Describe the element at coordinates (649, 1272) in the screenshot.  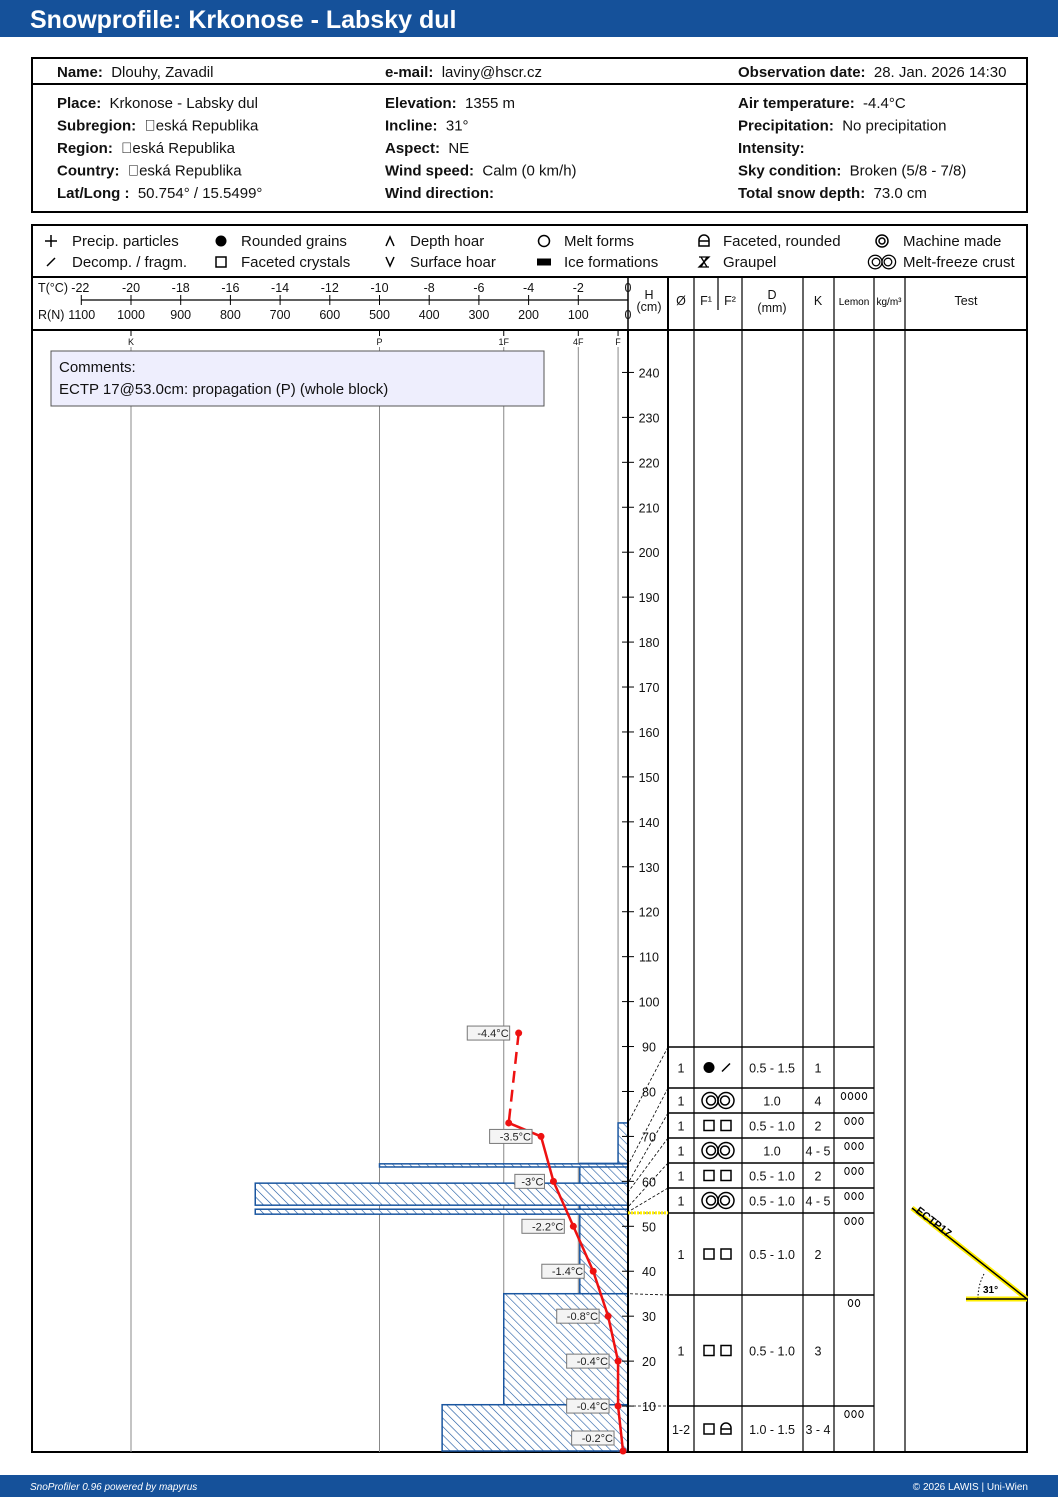
I see `height-tick-label: 40` at that location.